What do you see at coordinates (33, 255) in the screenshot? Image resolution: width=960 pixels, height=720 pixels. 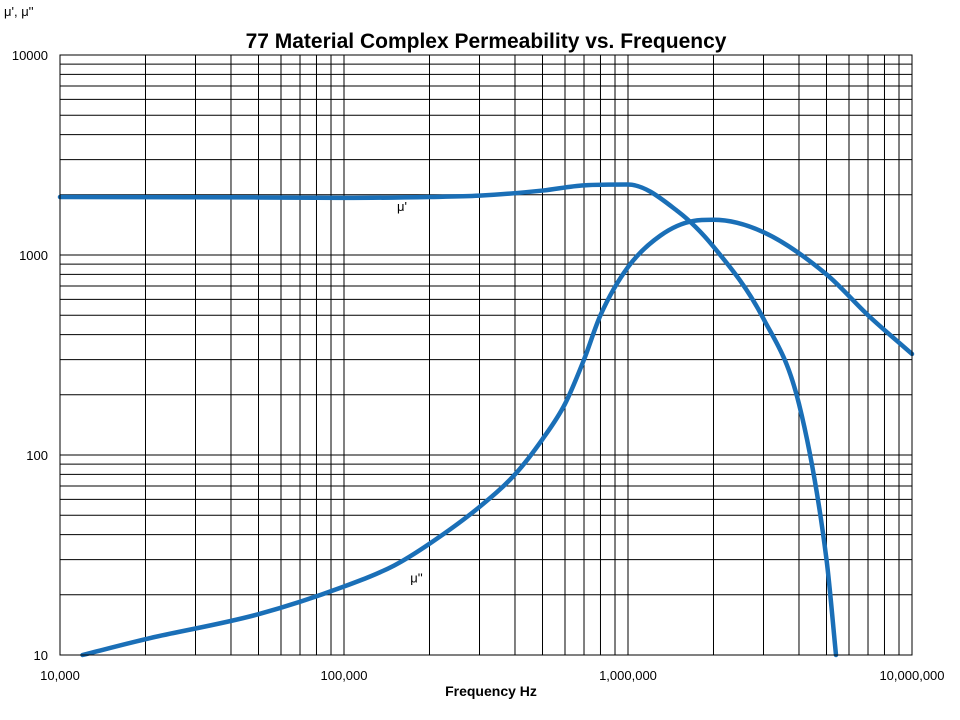 I see `y-tick-label: 1000` at bounding box center [33, 255].